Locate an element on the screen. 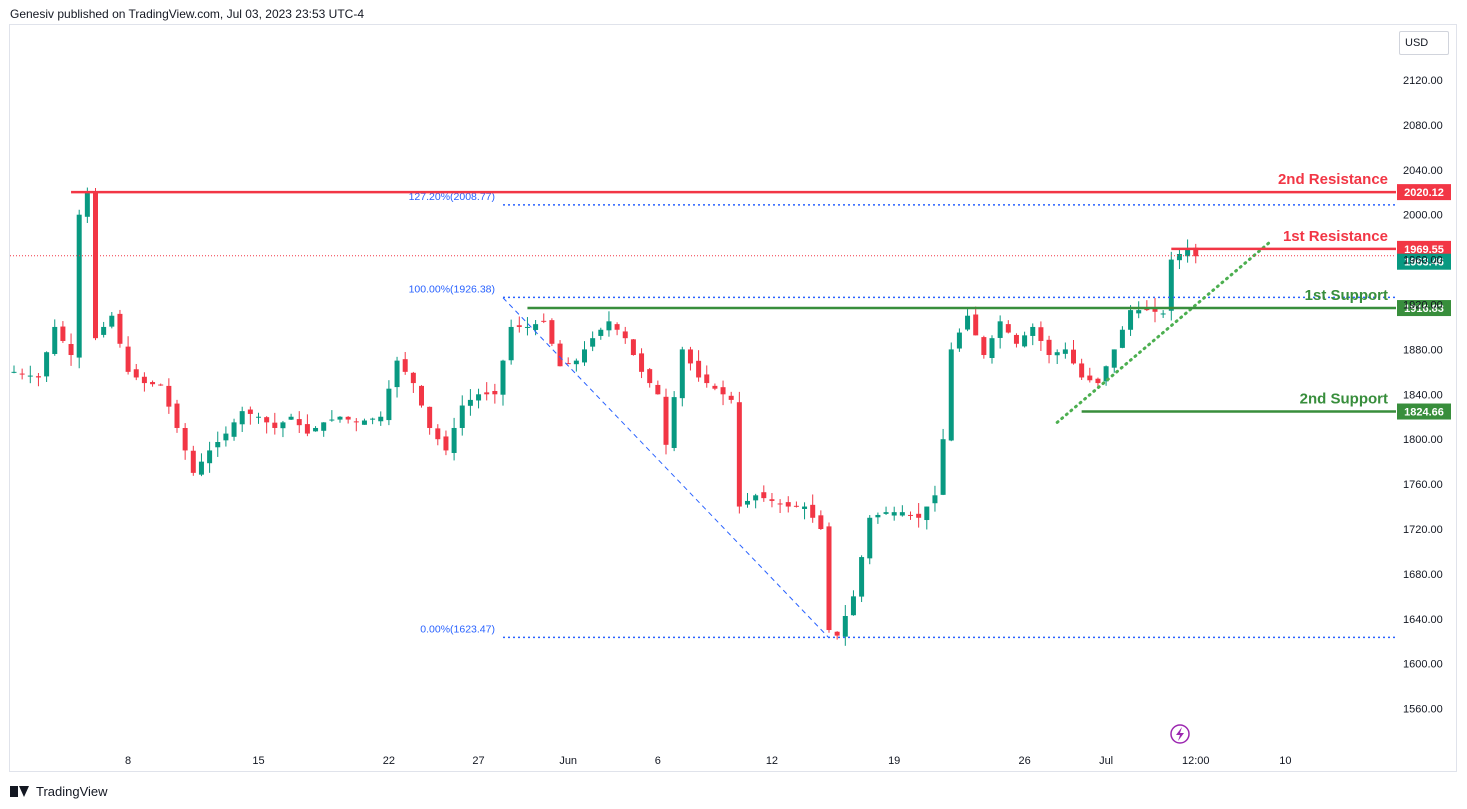  price-tick-label: 1600.00 is located at coordinates (1423, 665).